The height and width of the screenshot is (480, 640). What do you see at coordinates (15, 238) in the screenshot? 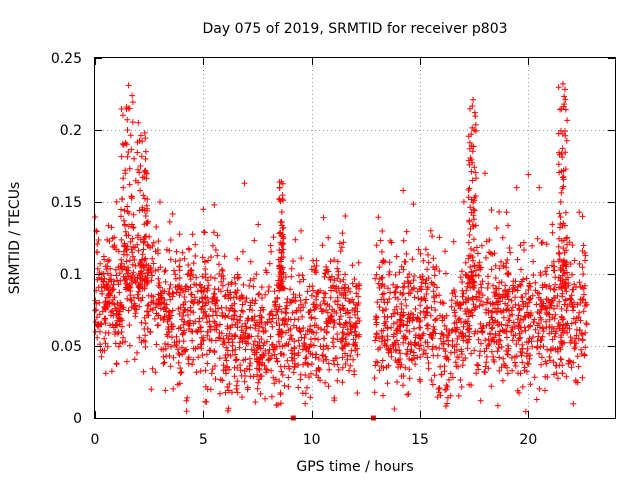
I see `y-axis-label: SRMTID / TECUs` at bounding box center [15, 238].